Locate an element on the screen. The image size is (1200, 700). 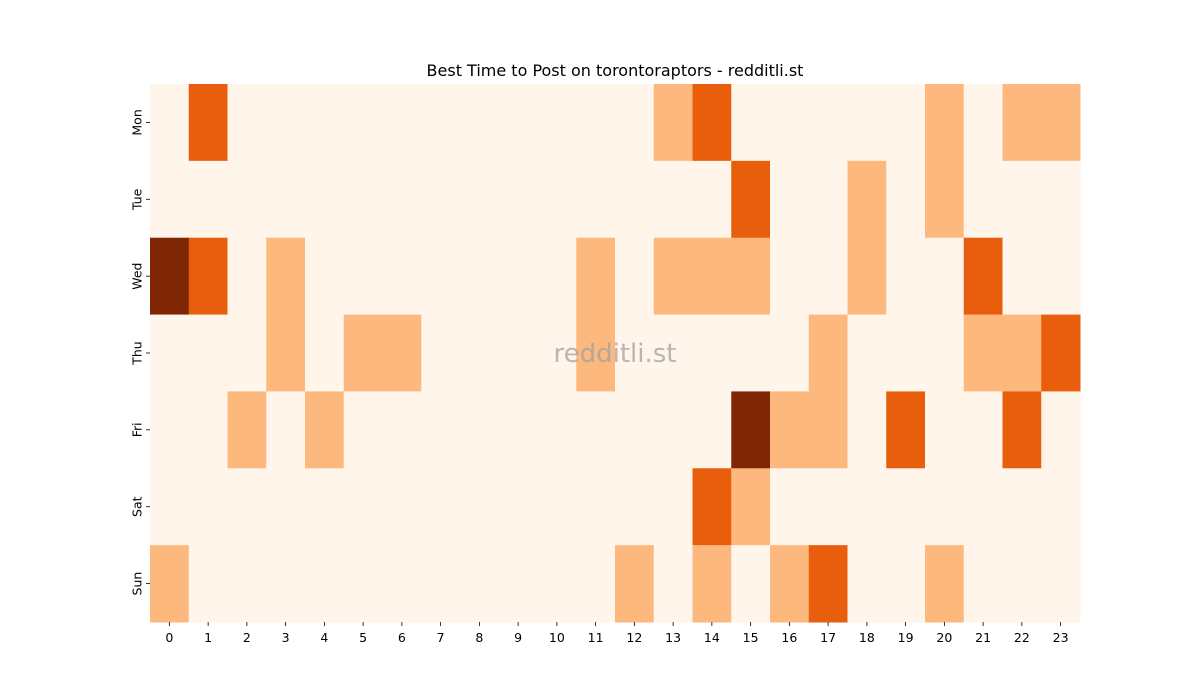
x-tick-label: 10 is located at coordinates (557, 637).